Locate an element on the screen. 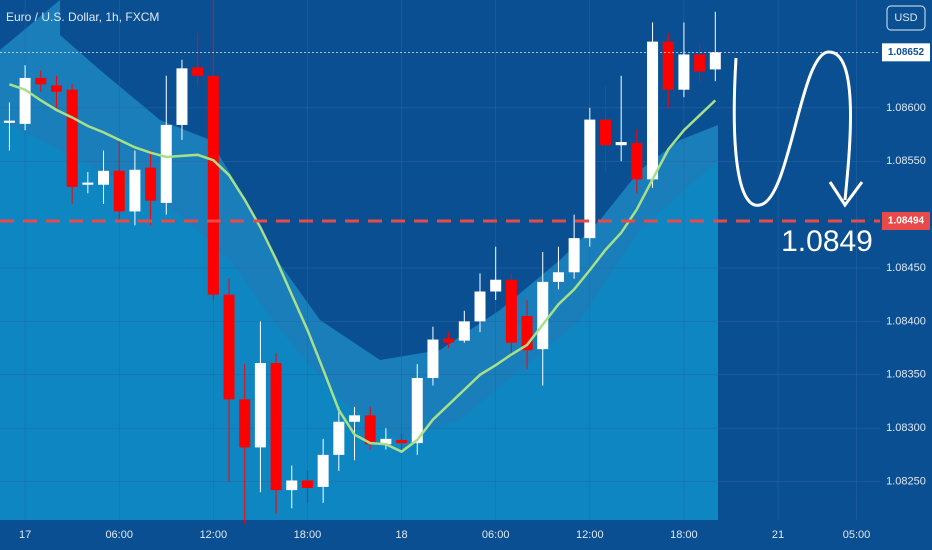 Image resolution: width=932 pixels, height=550 pixels. annotation: 1.0849 is located at coordinates (827, 241).